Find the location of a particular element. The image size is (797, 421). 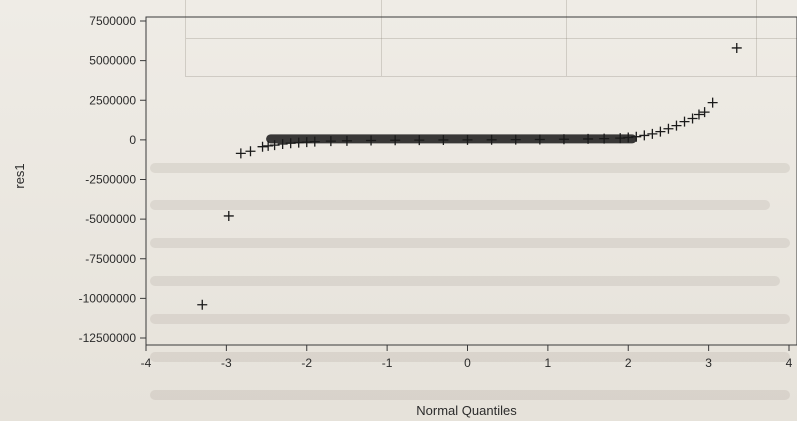

x-tick-label: -3 is located at coordinates (226, 363).